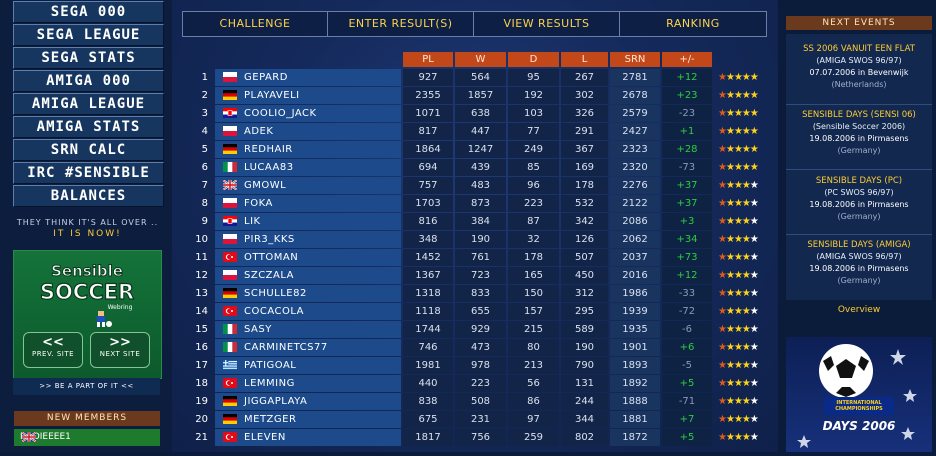  I want to click on overview-link: Overview, so click(859, 310).